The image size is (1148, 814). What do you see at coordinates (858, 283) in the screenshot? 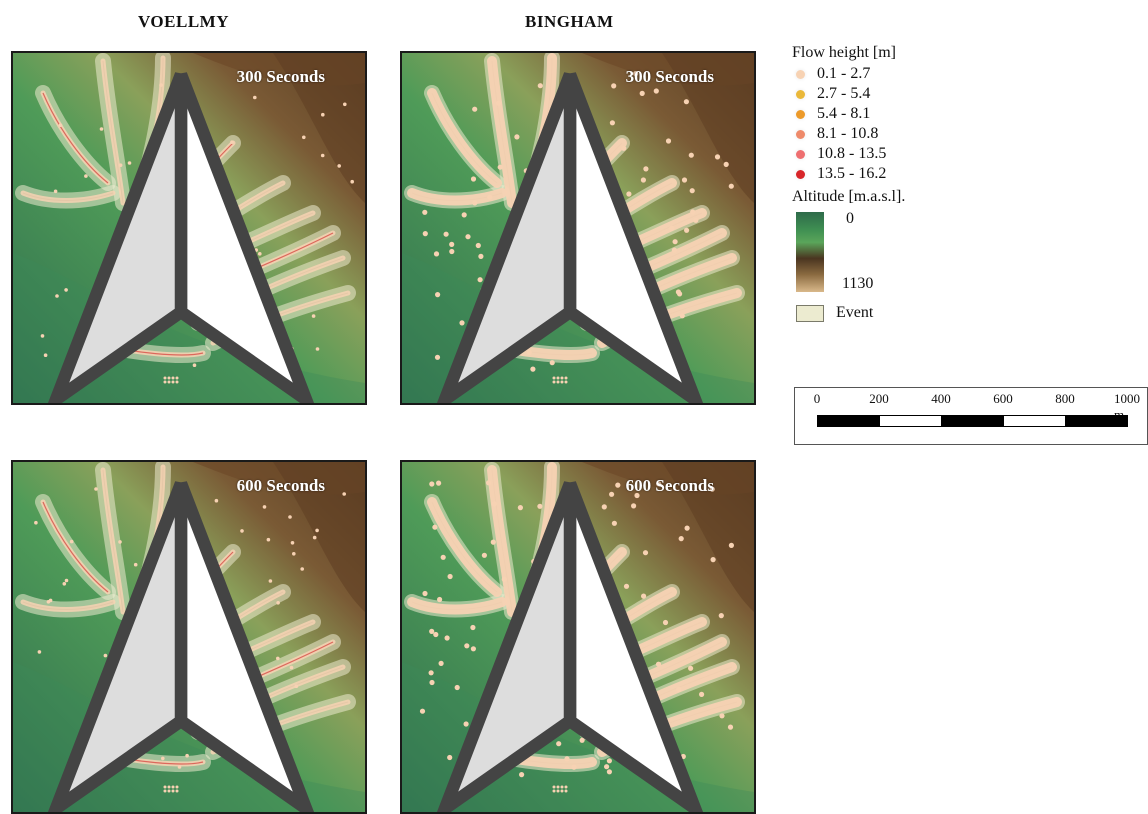
I see `altitude-bottom-label: 1130` at bounding box center [858, 283].